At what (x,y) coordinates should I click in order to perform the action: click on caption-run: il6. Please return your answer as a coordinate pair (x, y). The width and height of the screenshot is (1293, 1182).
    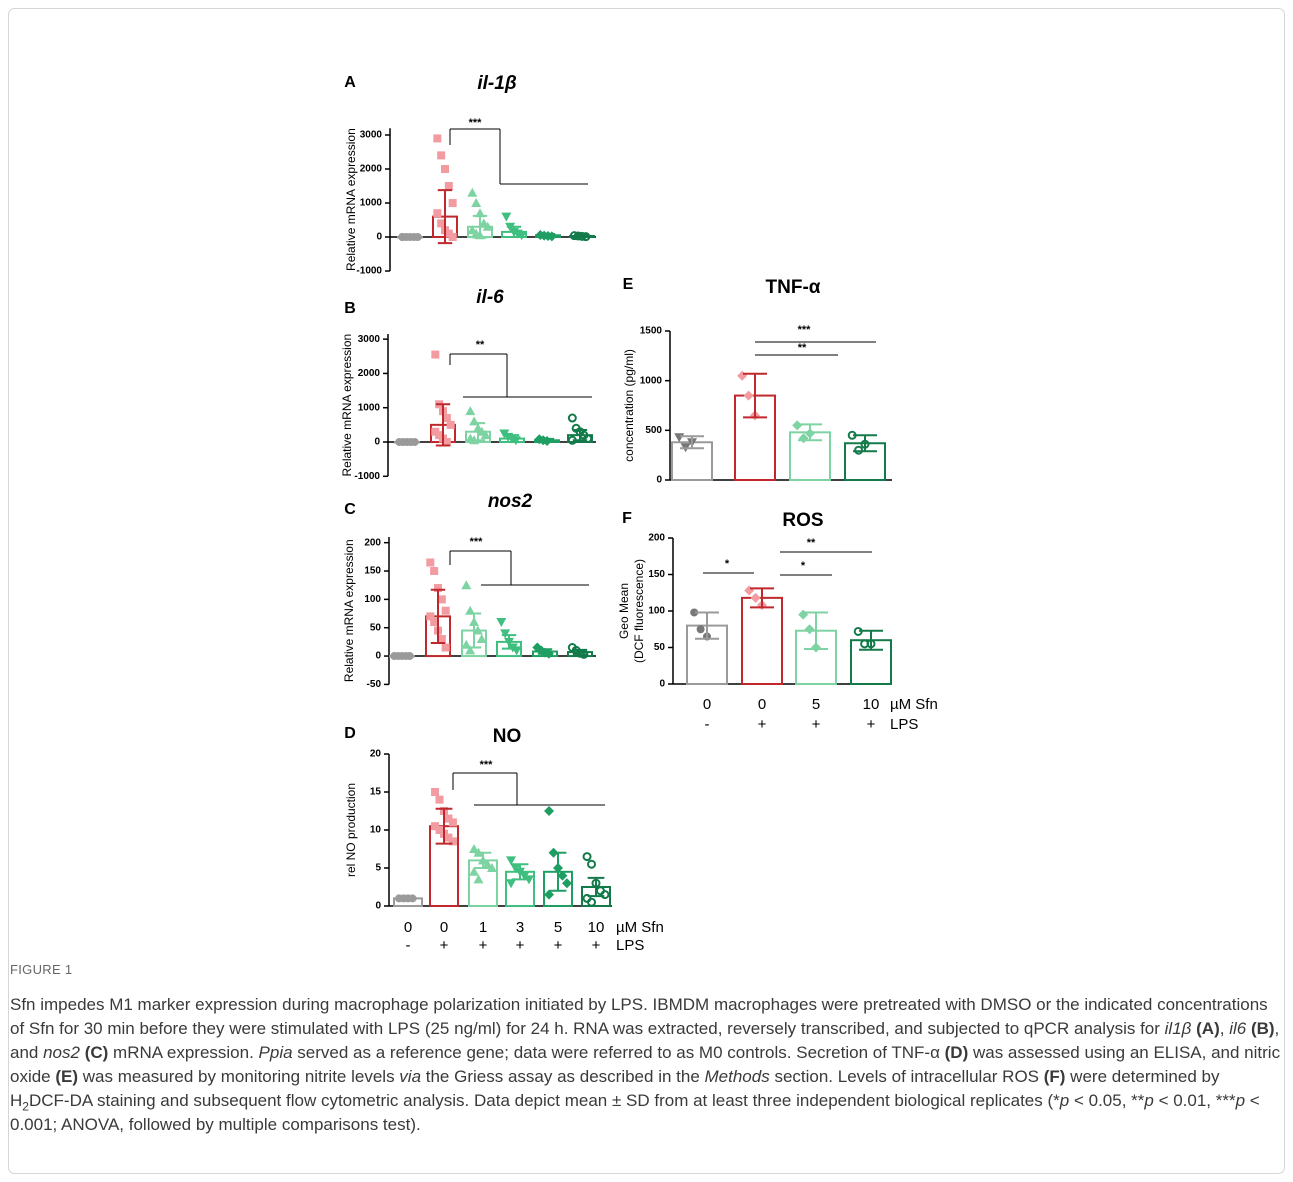
    Looking at the image, I should click on (1238, 1028).